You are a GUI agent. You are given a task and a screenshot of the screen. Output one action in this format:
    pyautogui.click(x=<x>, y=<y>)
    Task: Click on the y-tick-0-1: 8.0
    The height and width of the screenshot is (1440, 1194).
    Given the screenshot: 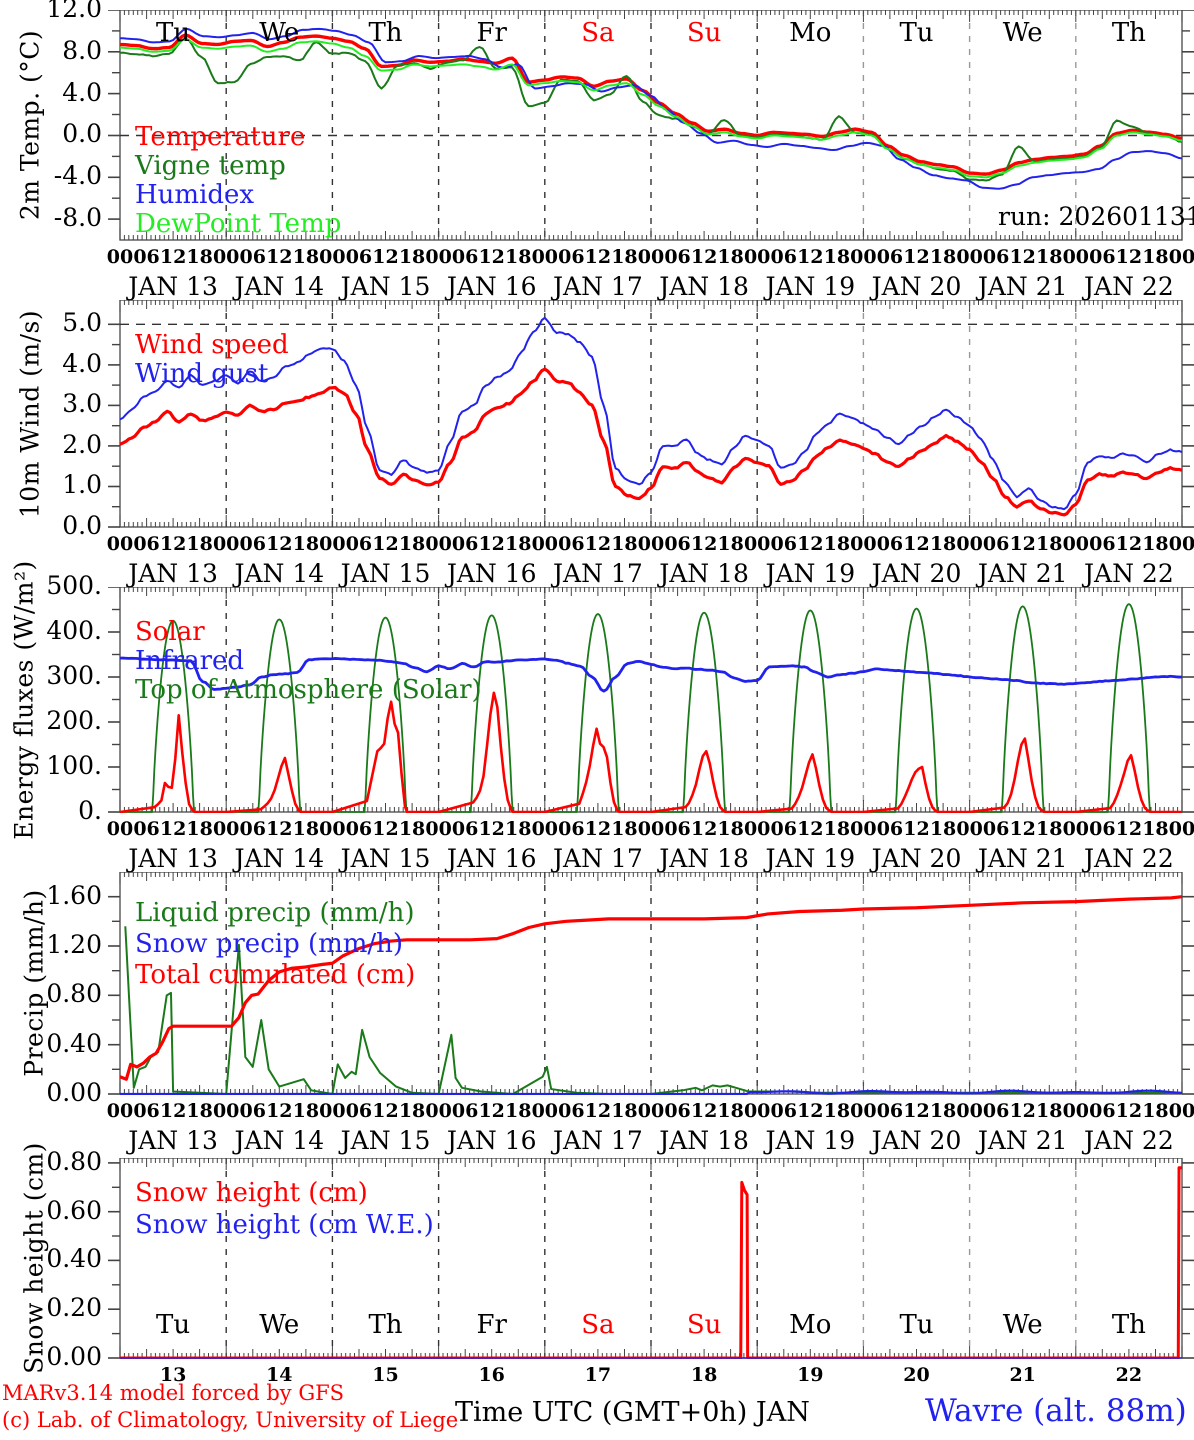 What is the action you would take?
    pyautogui.click(x=82, y=50)
    